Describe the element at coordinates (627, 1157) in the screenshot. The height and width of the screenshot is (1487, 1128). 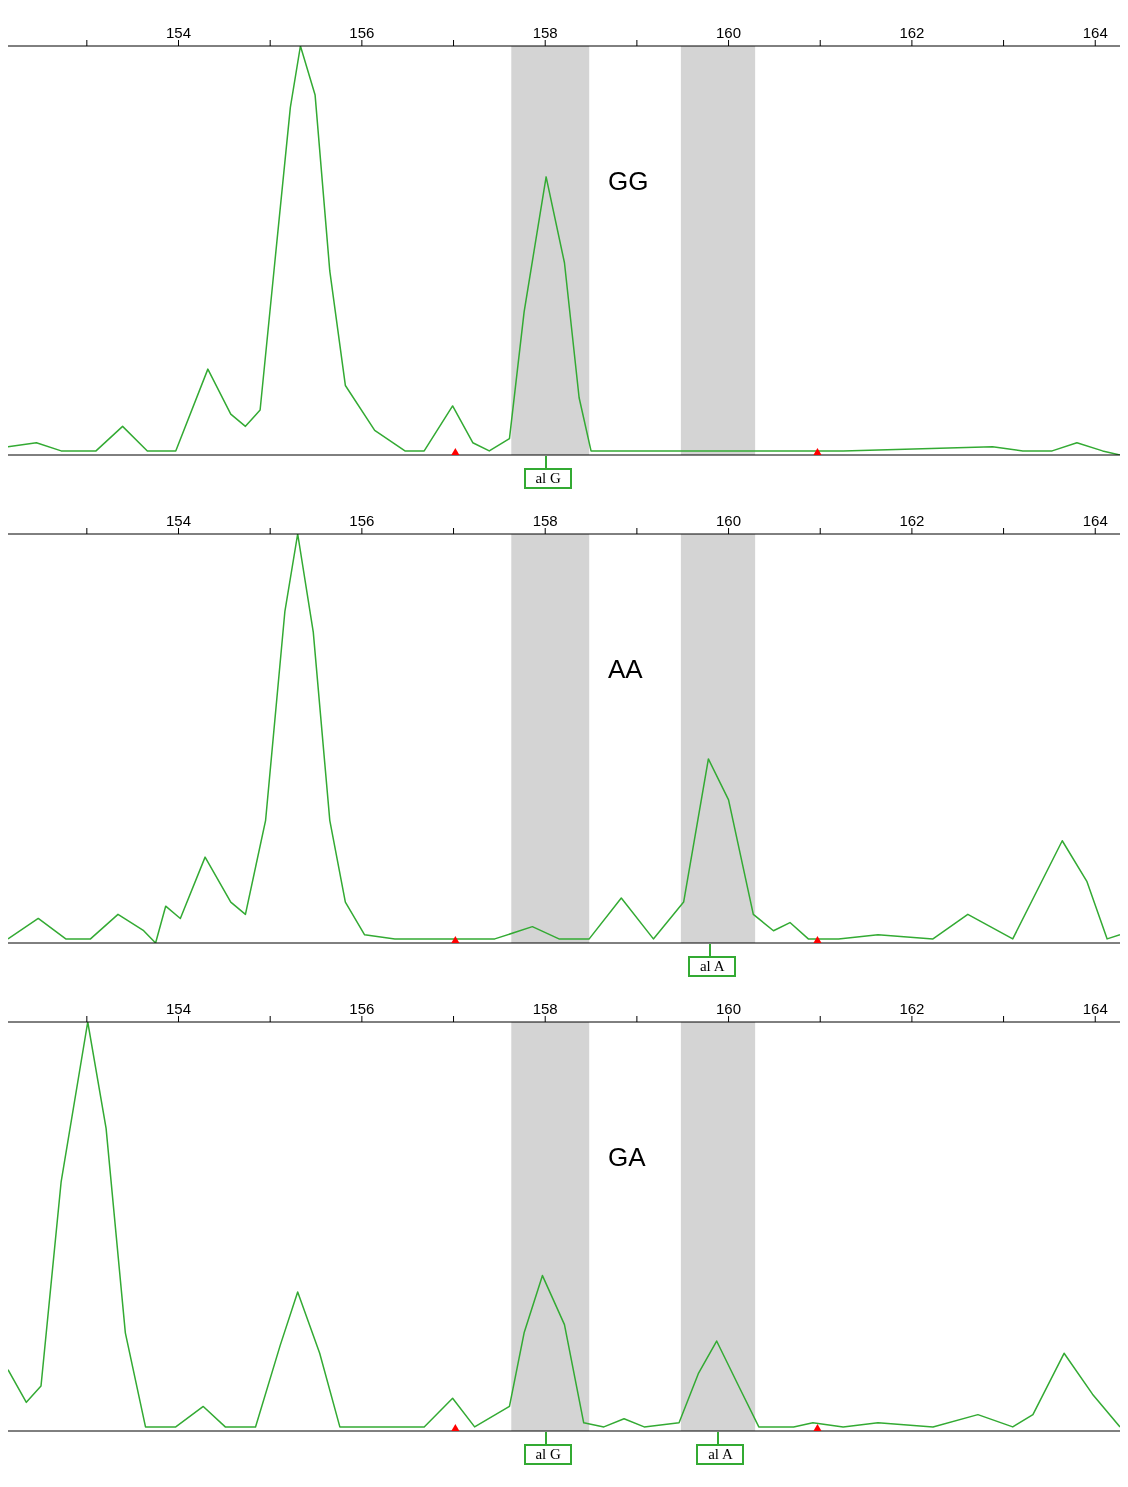
I see `annotation: GA` at that location.